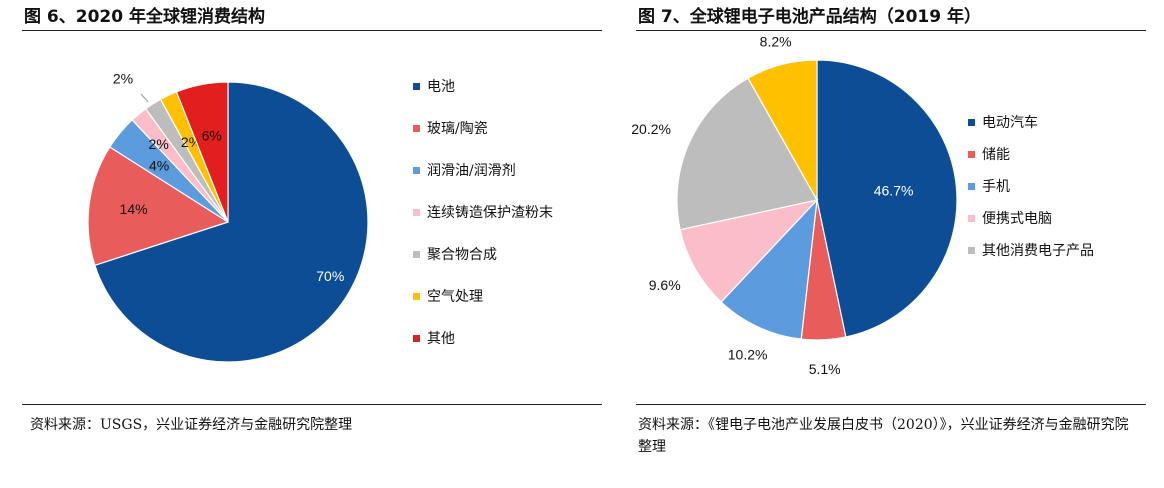  I want to click on slice-value-label-2: 4%, so click(159, 165).